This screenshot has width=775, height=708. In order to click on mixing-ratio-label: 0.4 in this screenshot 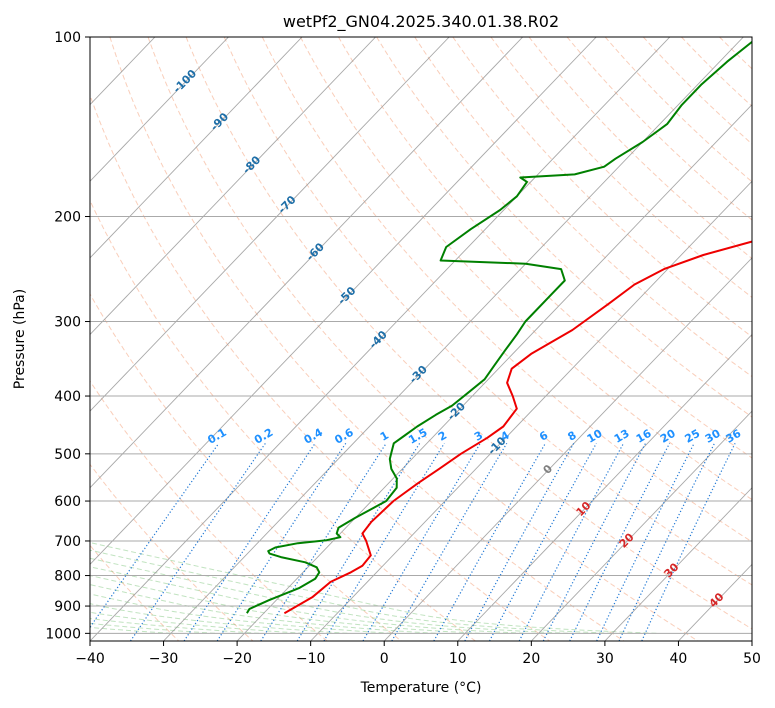, I will do `click(314, 436)`.